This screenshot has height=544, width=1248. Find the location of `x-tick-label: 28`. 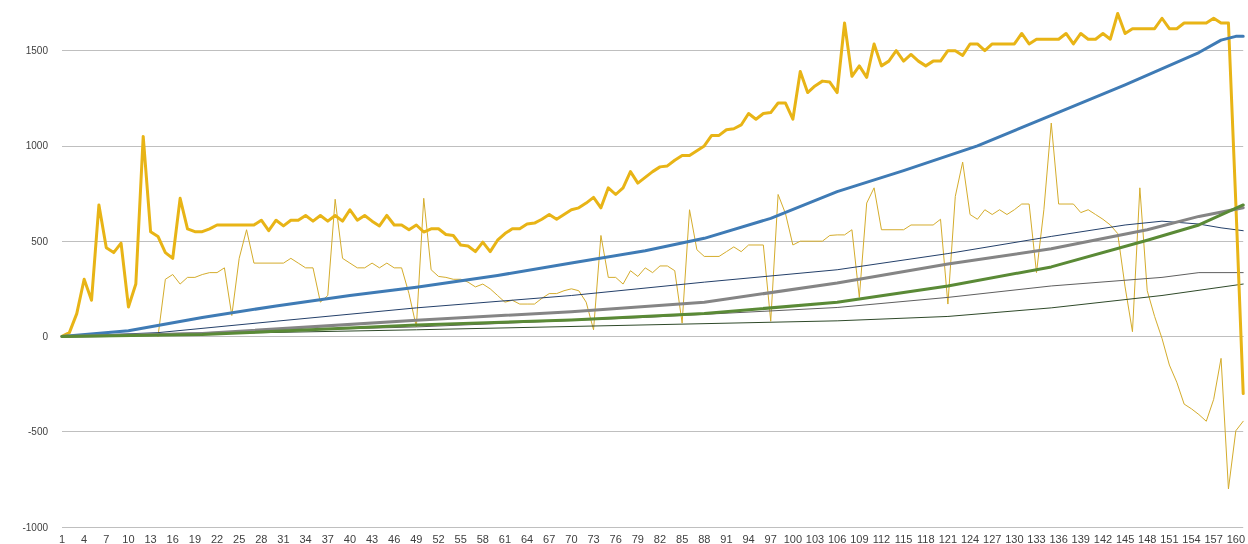

x-tick-label: 28 is located at coordinates (261, 538).